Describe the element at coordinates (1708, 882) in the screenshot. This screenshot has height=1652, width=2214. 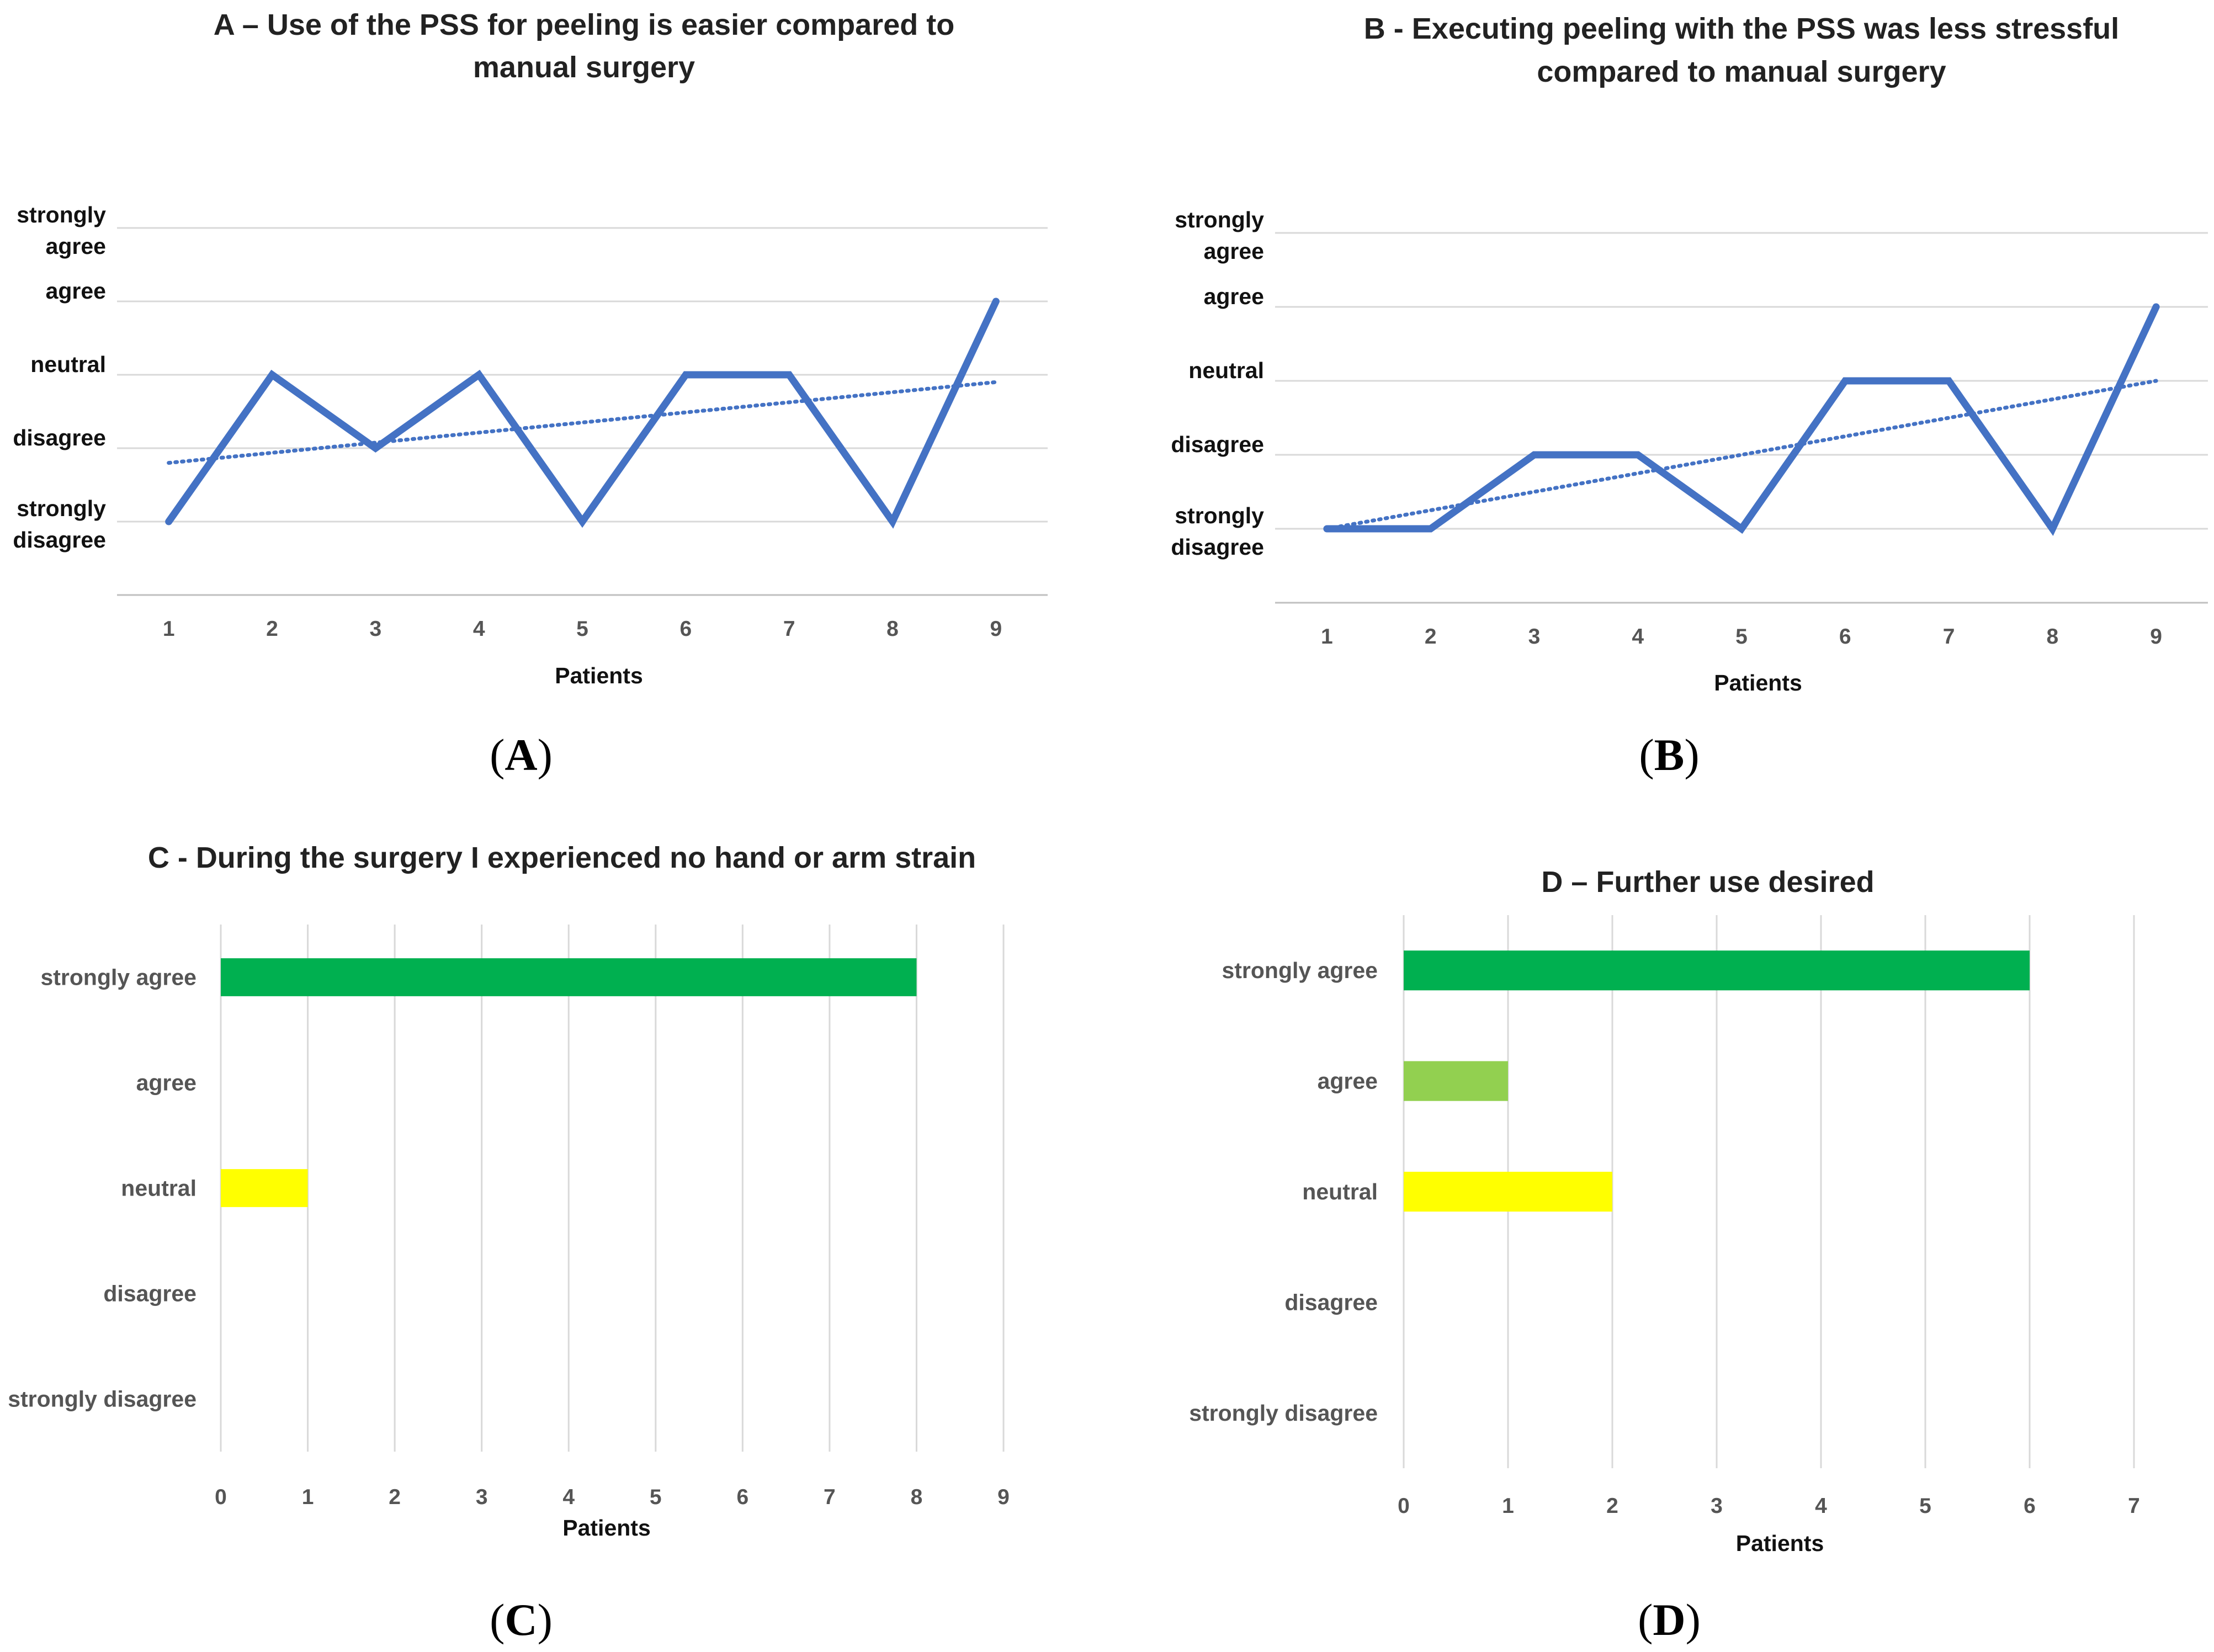
I see `chart-title-d-line-1: D – Further use desired` at that location.